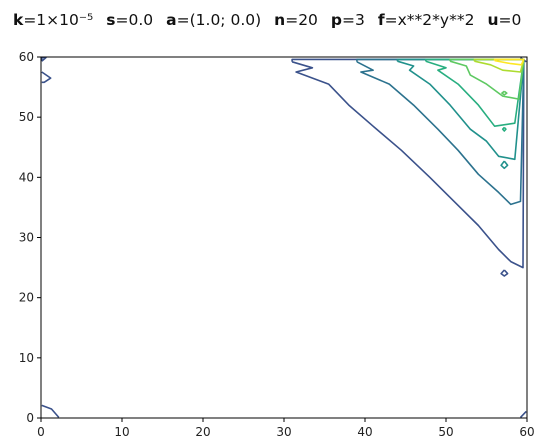 Image resolution: width=550 pixels, height=448 pixels. Describe the element at coordinates (364, 432) in the screenshot. I see `x-tick-label-40: 40` at that location.